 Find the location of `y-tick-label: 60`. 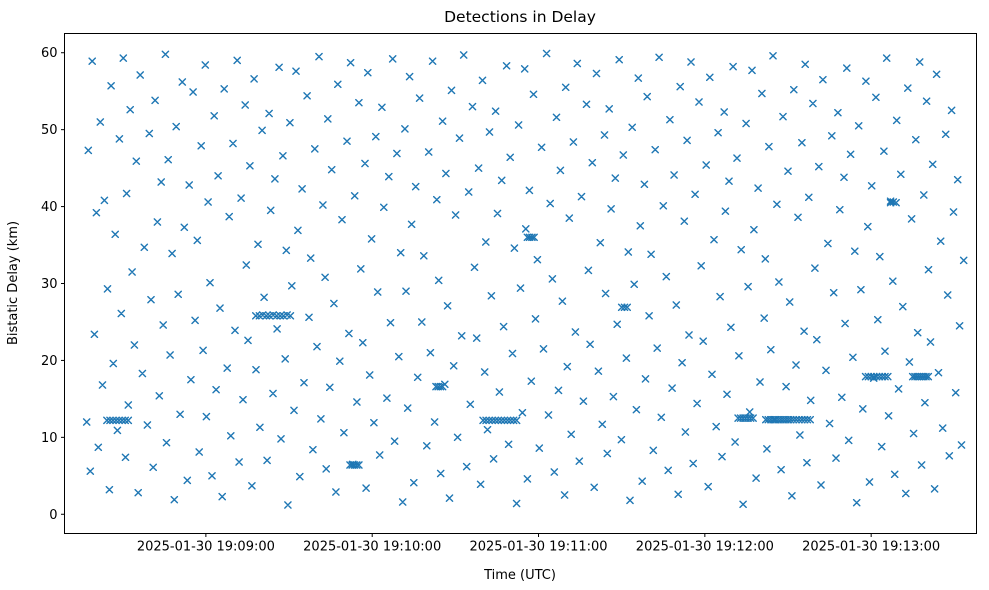

y-tick-label: 60 is located at coordinates (49, 53).